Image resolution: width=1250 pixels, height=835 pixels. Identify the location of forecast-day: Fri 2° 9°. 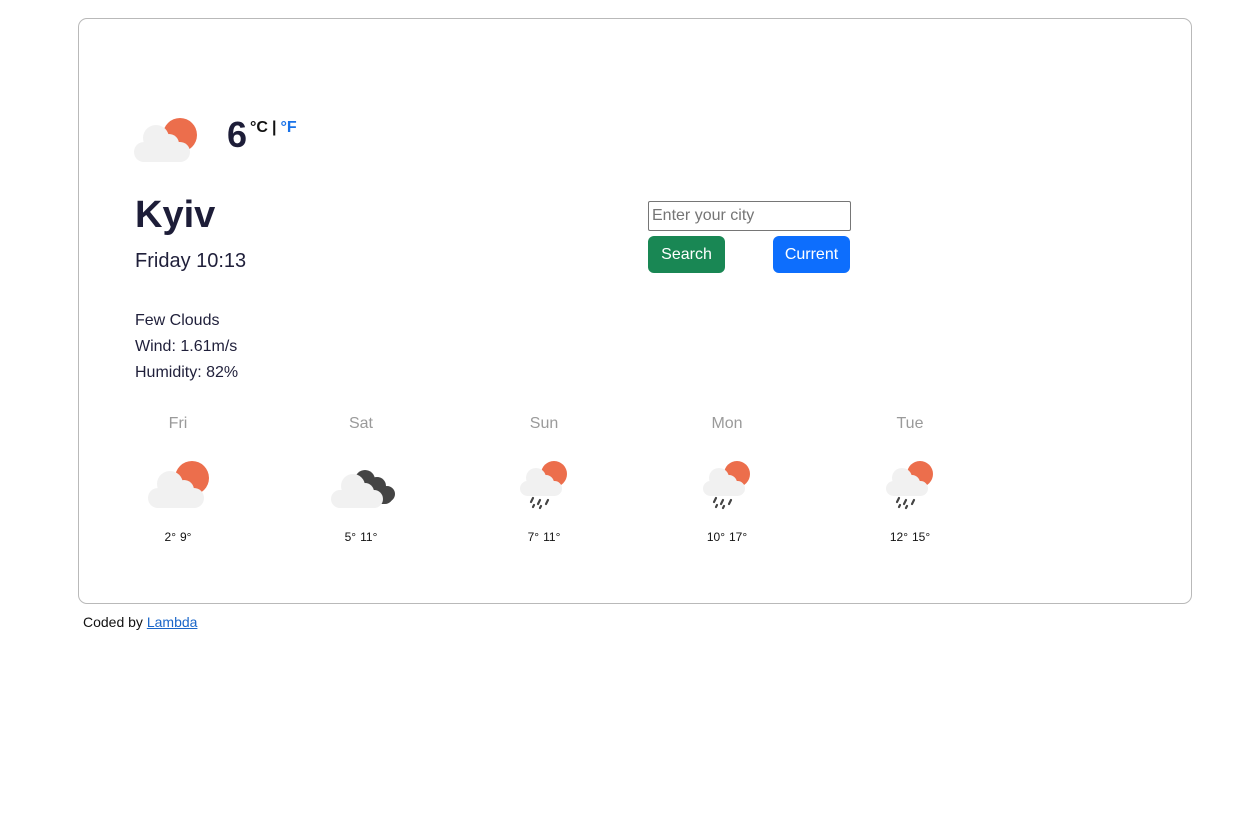
(178, 479).